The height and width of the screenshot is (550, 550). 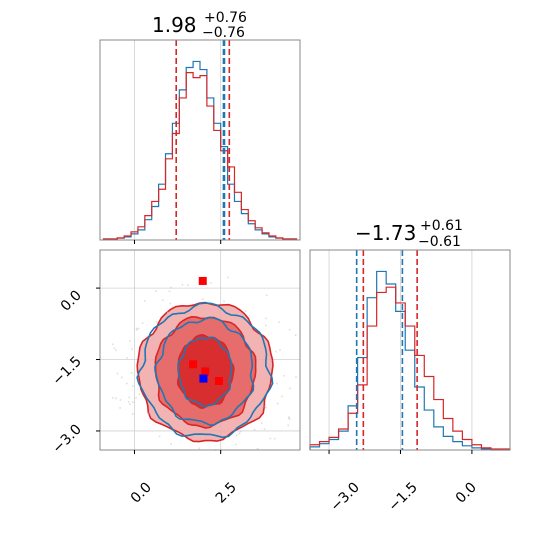 I want to click on panel-background, so click(x=200, y=140).